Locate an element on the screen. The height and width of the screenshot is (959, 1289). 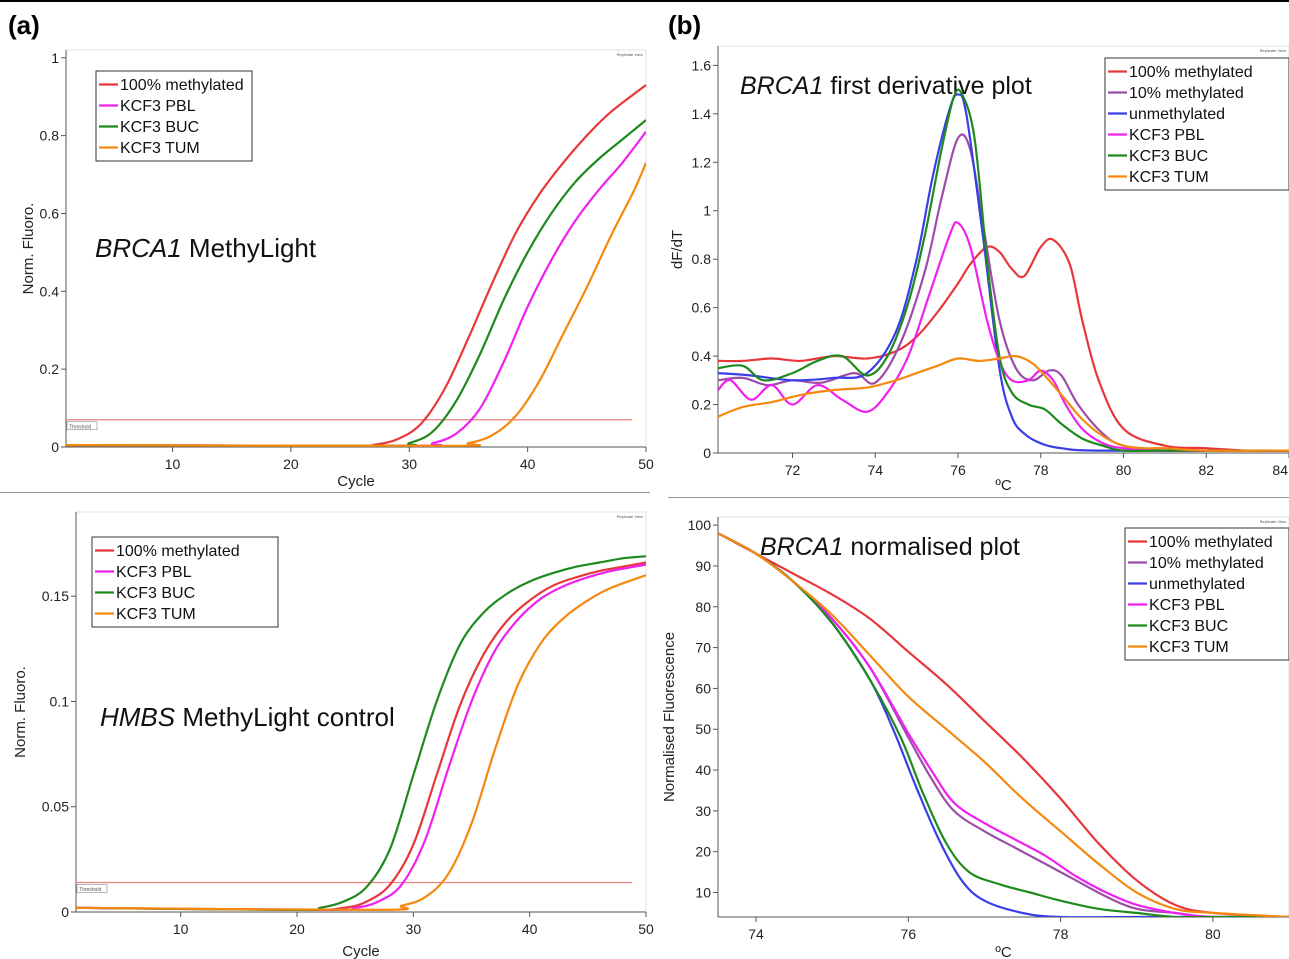
separator-left is located at coordinates (325, 492).